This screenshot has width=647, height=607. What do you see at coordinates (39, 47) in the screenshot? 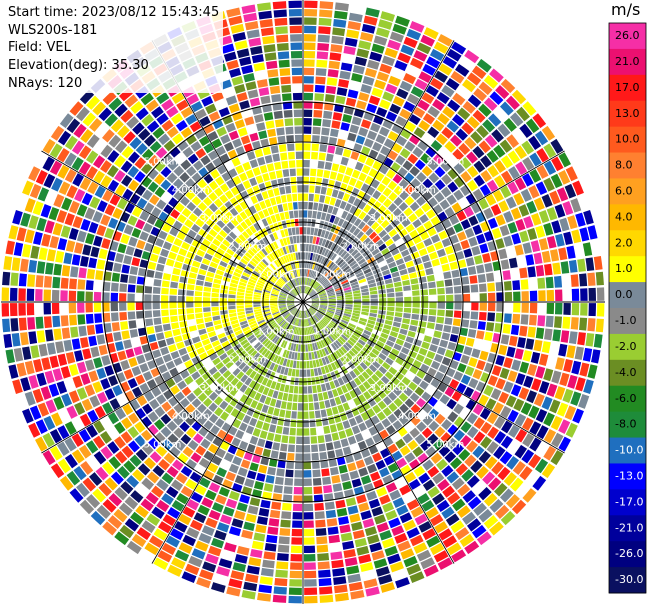
I see `field-label: Field: VEL` at bounding box center [39, 47].